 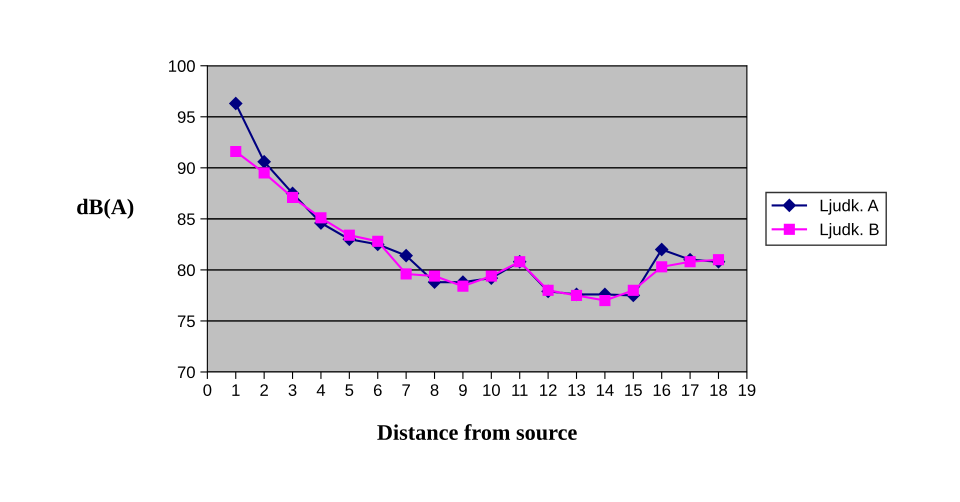 I want to click on y-axis-title: dB(A), so click(x=105, y=208).